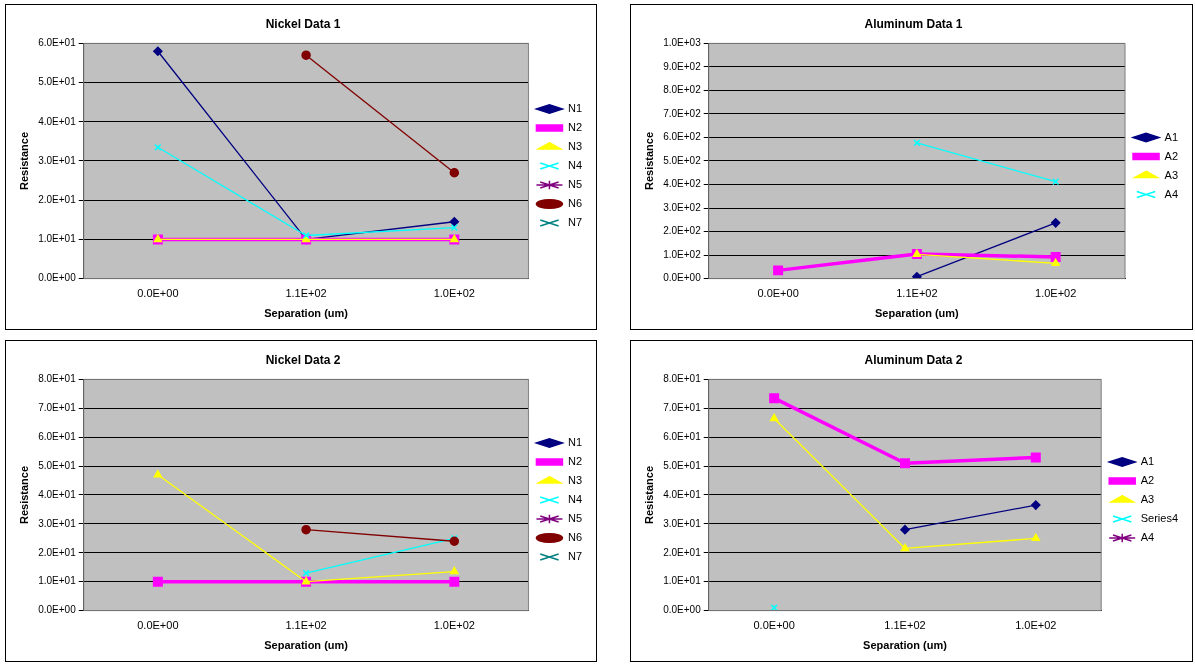 This screenshot has height=665, width=1195. What do you see at coordinates (682, 137) in the screenshot?
I see `y-tick-label: 6.0E+02` at bounding box center [682, 137].